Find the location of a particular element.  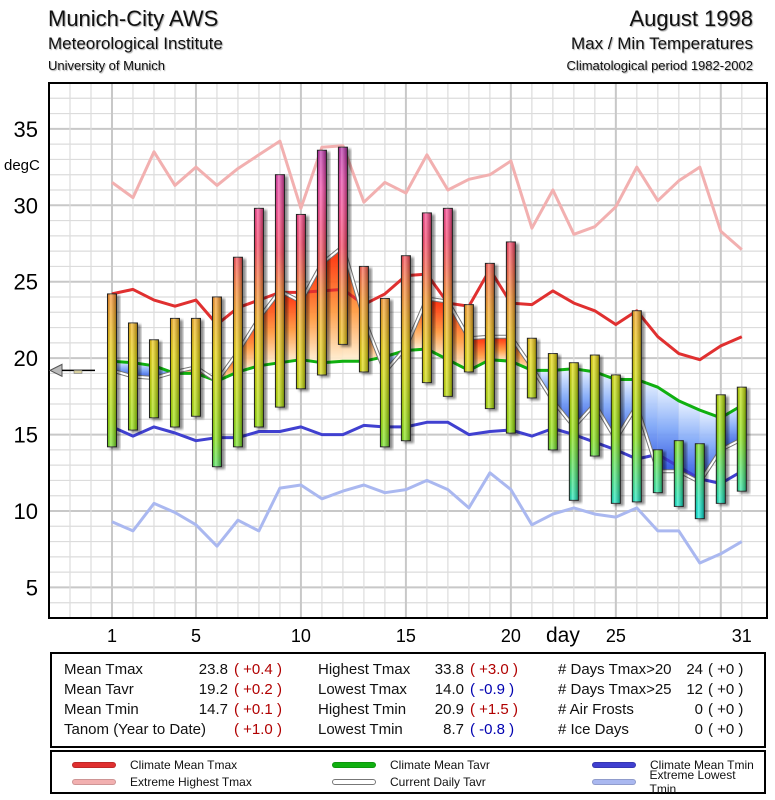

stat-label: Highest Tmax is located at coordinates (364, 669).